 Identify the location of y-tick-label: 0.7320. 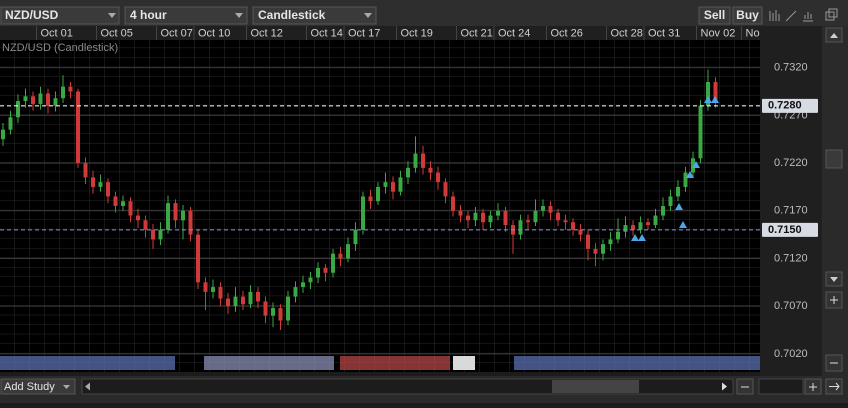
(791, 68).